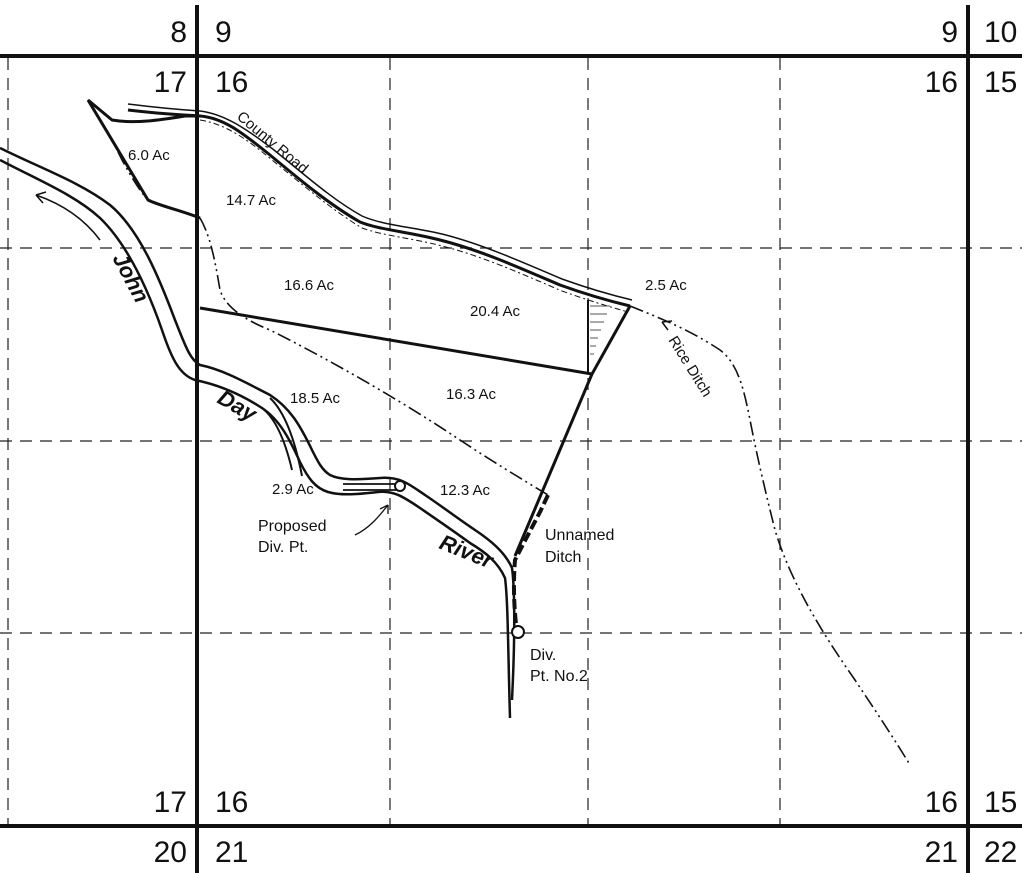 Image resolution: width=1022 pixels, height=873 pixels. I want to click on section-number: 20, so click(170, 852).